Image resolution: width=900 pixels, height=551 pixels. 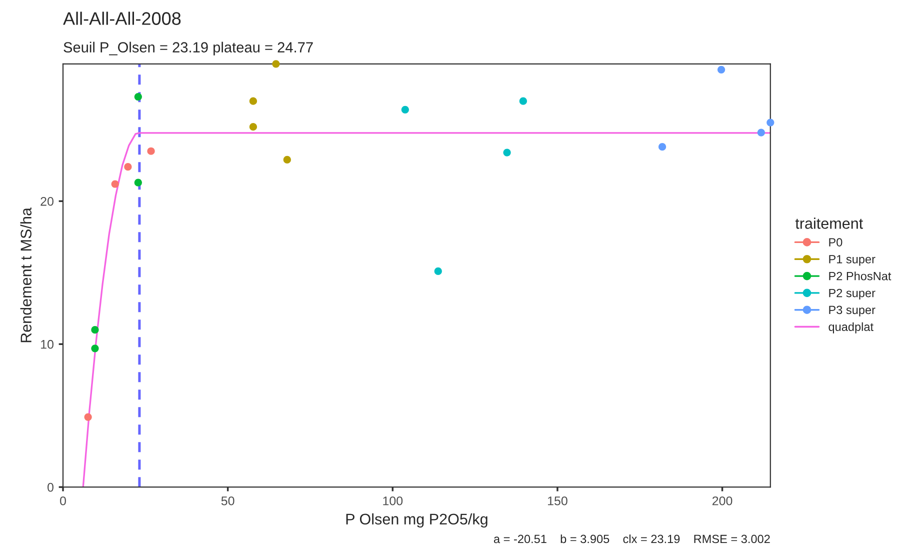 I want to click on legend-label: P0, so click(x=835, y=242).